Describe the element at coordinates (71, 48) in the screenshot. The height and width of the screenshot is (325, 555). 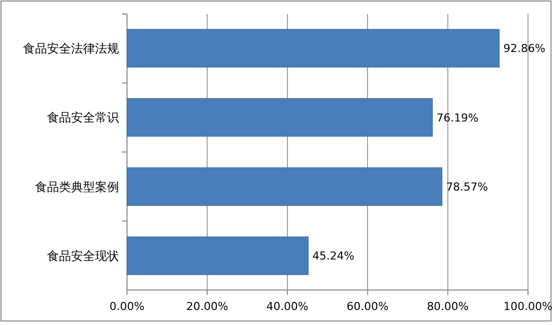
I see `y-tick-label: 食品安全法律法规` at that location.